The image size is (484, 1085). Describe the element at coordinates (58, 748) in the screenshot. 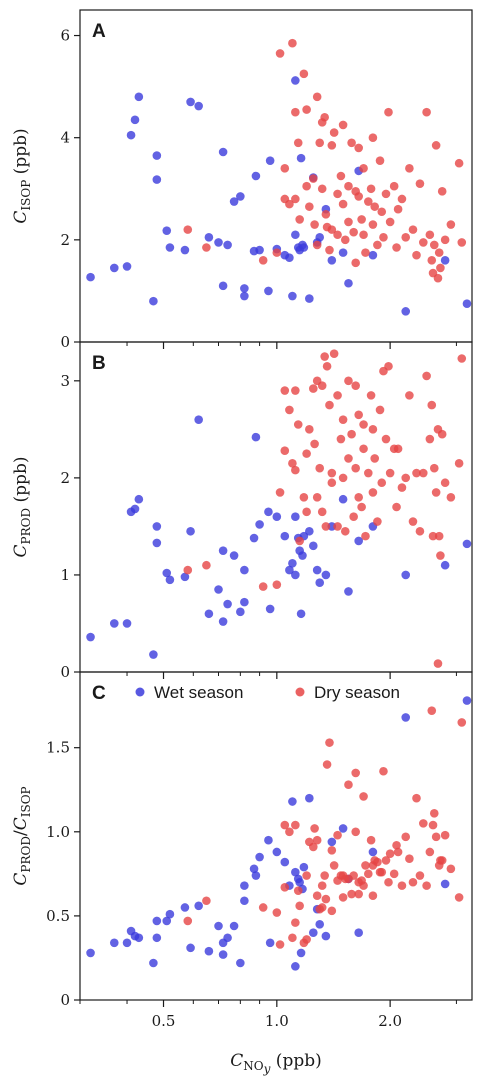

I see `y-tick-label: 1.5` at that location.